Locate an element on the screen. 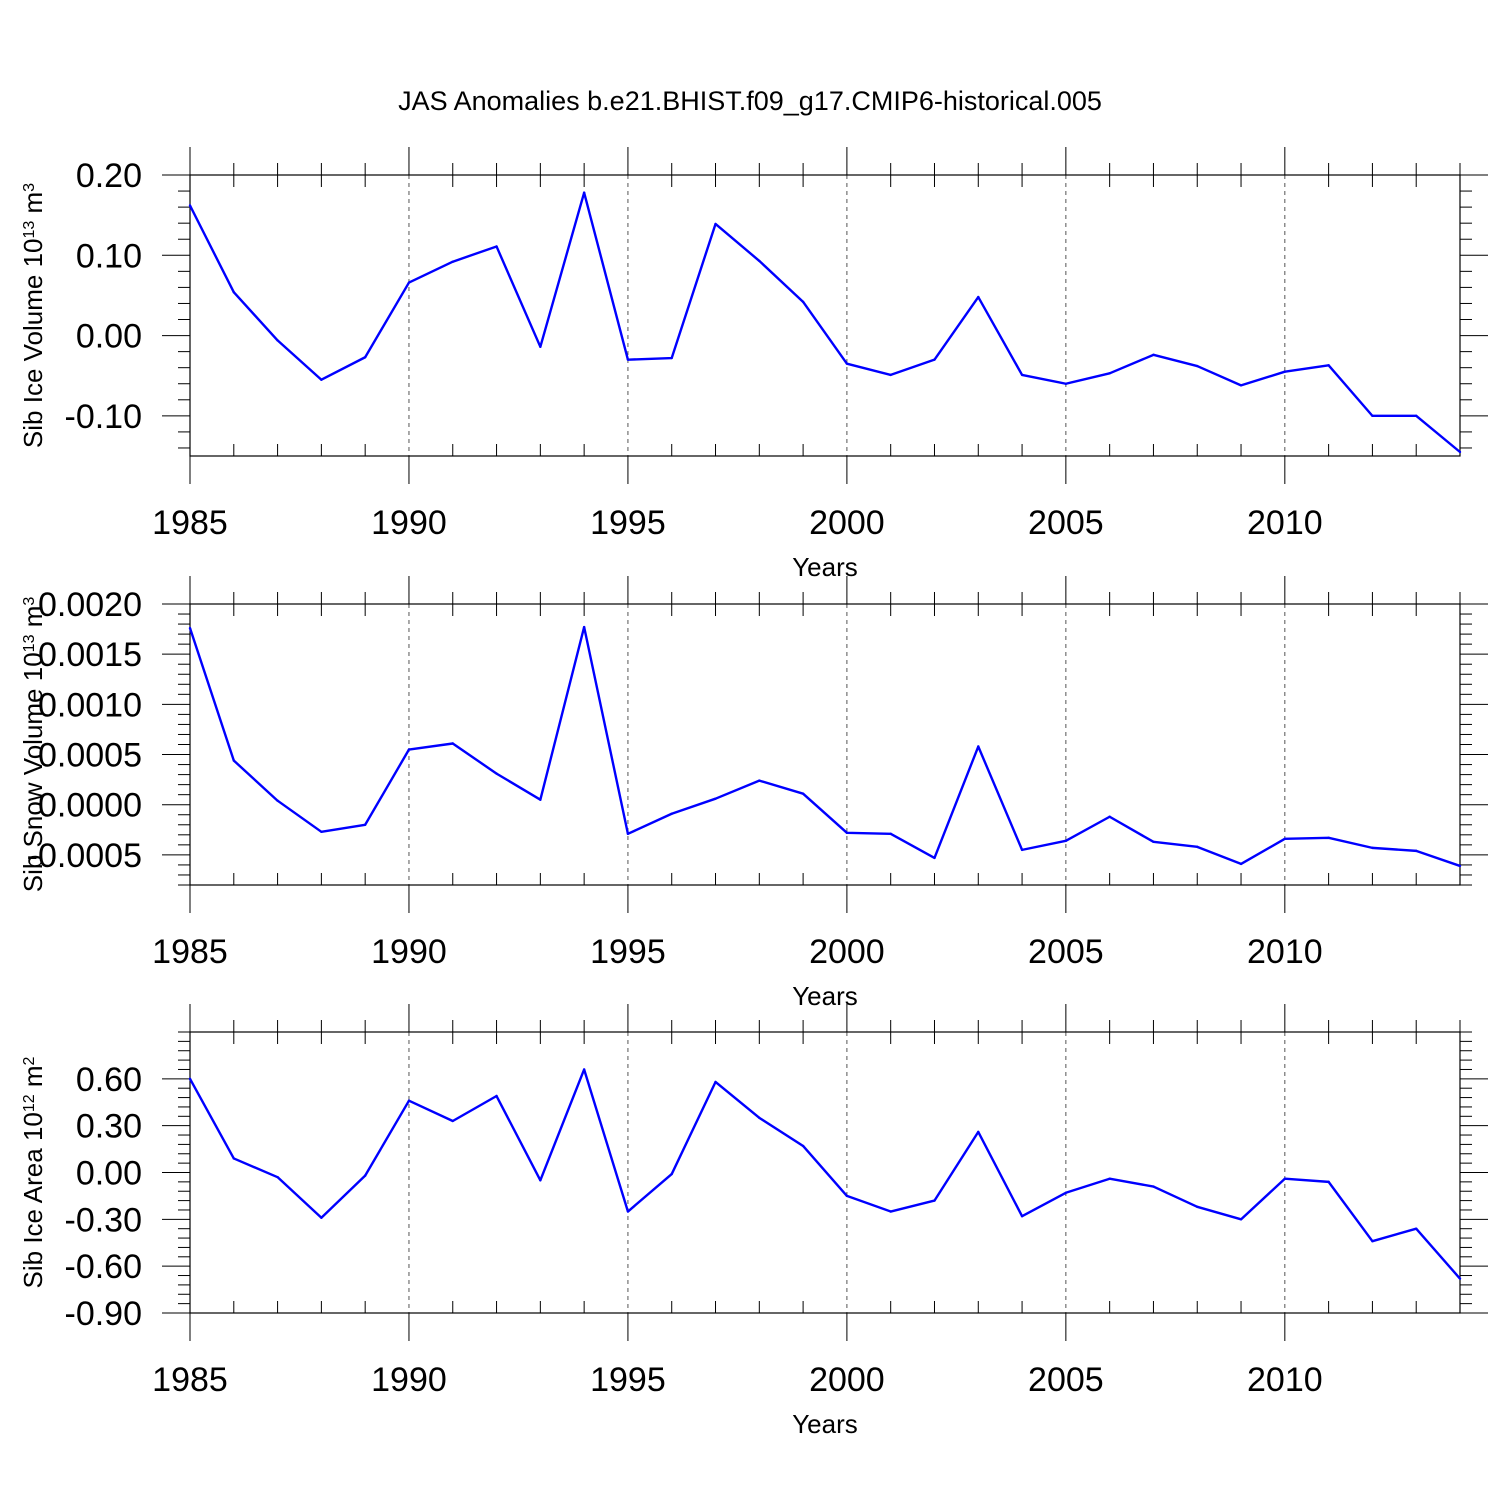 The width and height of the screenshot is (1500, 1500). y-tick-label: 0.20 is located at coordinates (109, 176).